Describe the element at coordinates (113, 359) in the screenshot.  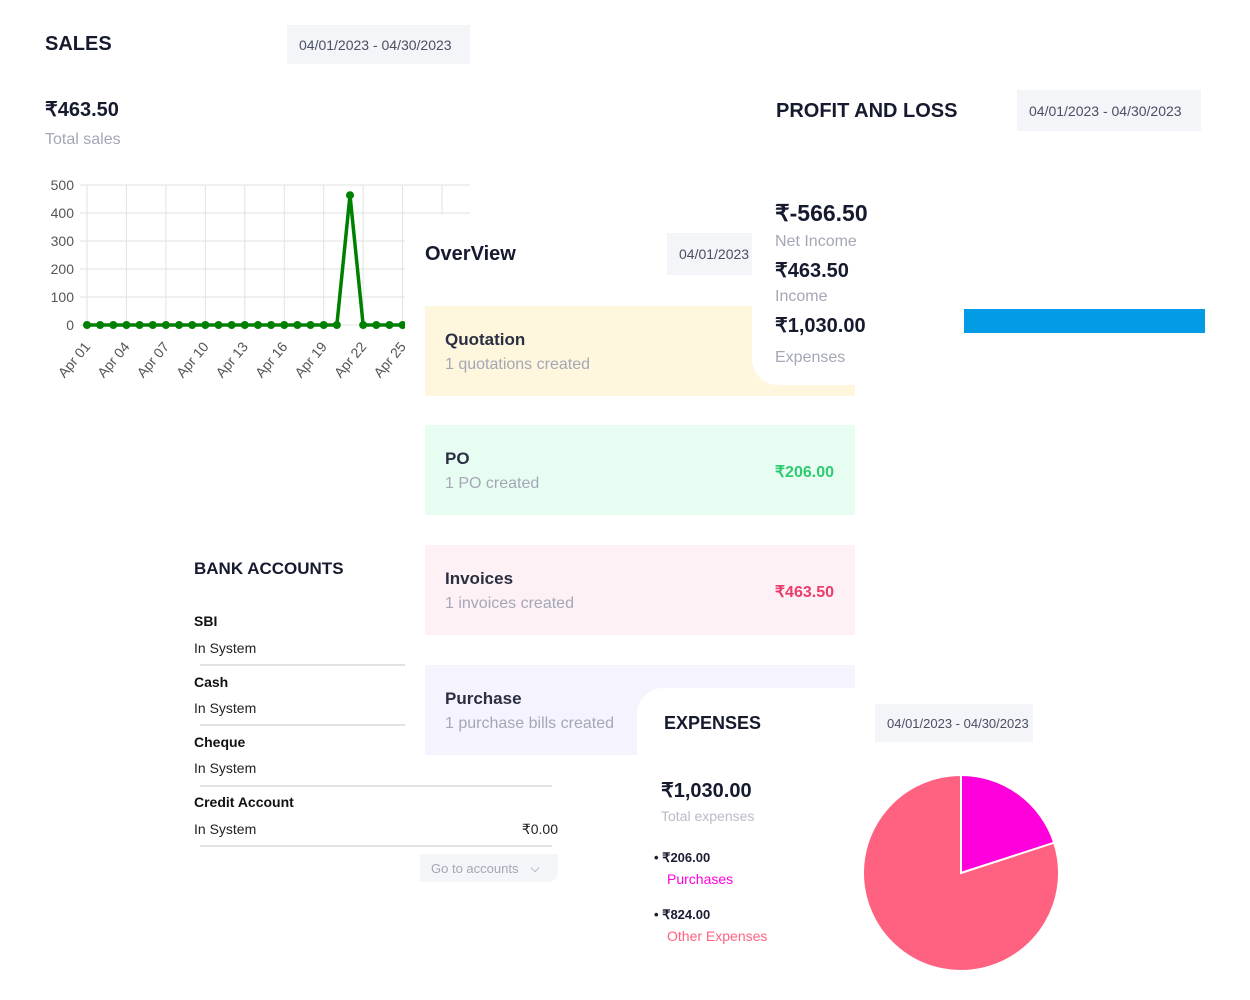
I see `x-tick-label: Apr 04` at that location.